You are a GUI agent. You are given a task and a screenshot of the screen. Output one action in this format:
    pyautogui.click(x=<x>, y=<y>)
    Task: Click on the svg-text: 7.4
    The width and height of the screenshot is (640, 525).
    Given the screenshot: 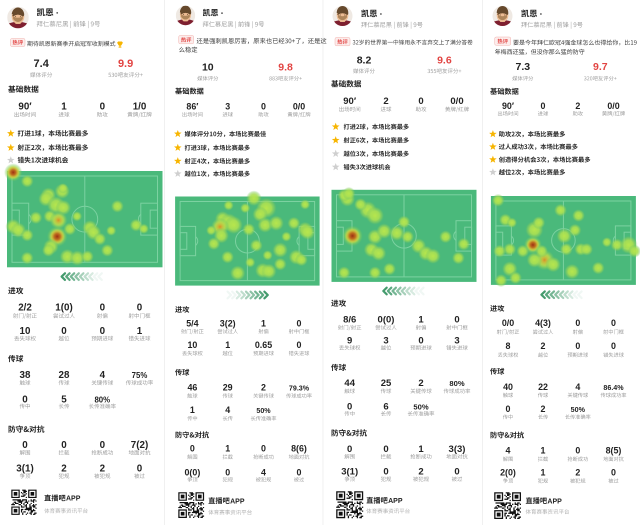 What is the action you would take?
    pyautogui.click(x=42, y=64)
    